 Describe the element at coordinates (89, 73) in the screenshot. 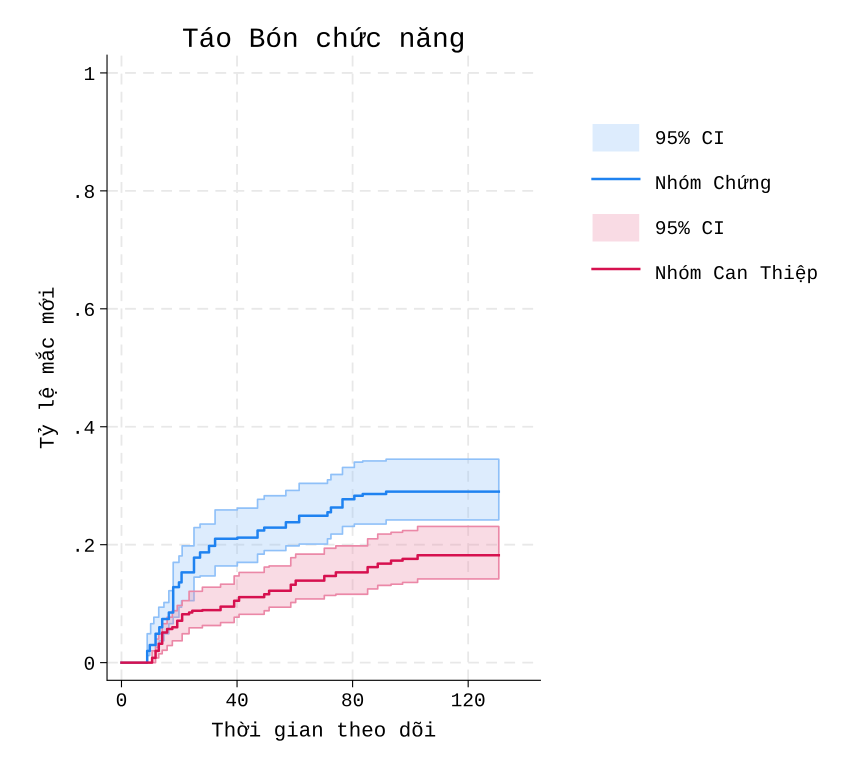

I see `y-tick-label: 1` at that location.